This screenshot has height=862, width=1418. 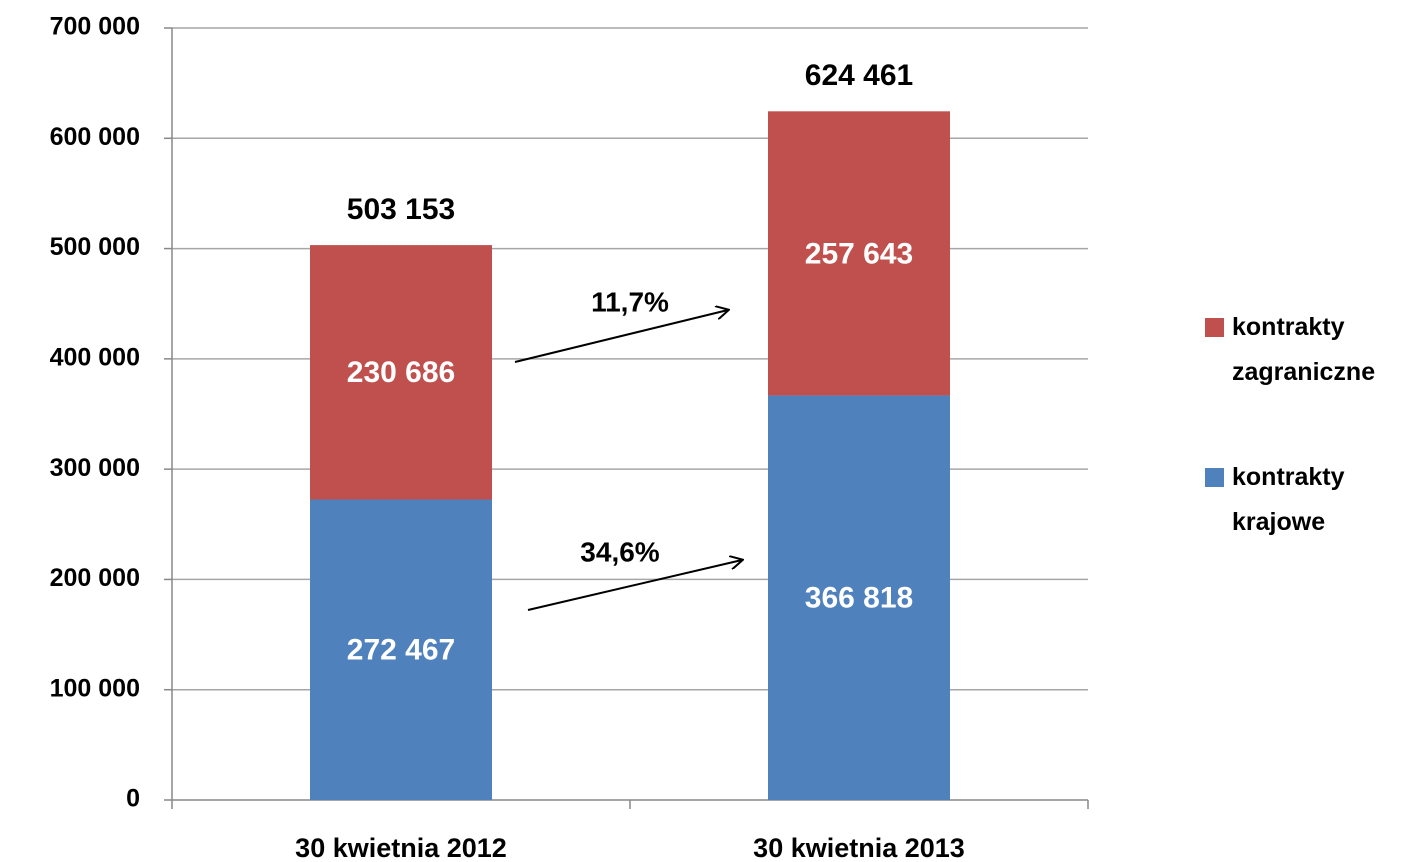 What do you see at coordinates (95, 27) in the screenshot?
I see `y-tick-label: 700 000` at bounding box center [95, 27].